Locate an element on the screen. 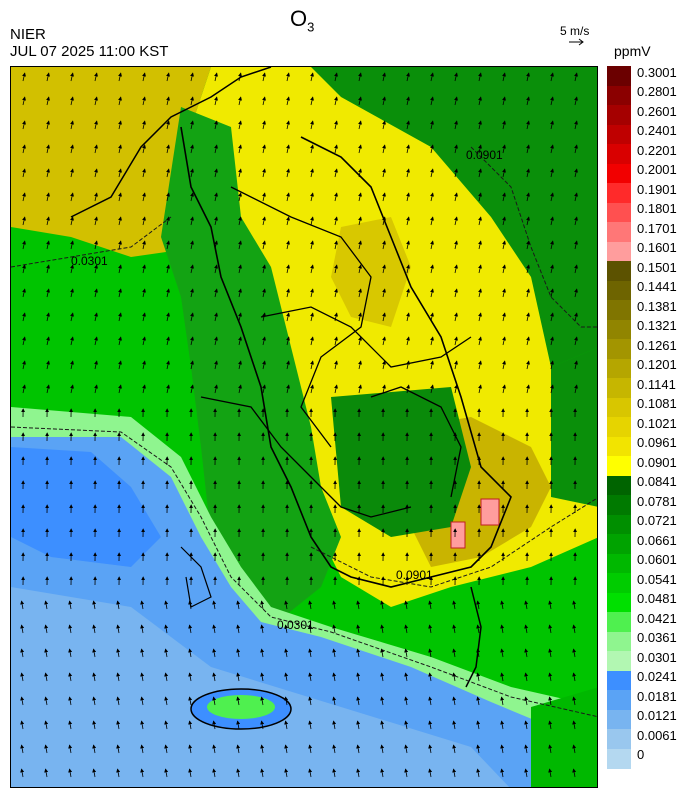 This screenshot has height=798, width=692. colorbar-tick-label: 0 is located at coordinates (641, 754).